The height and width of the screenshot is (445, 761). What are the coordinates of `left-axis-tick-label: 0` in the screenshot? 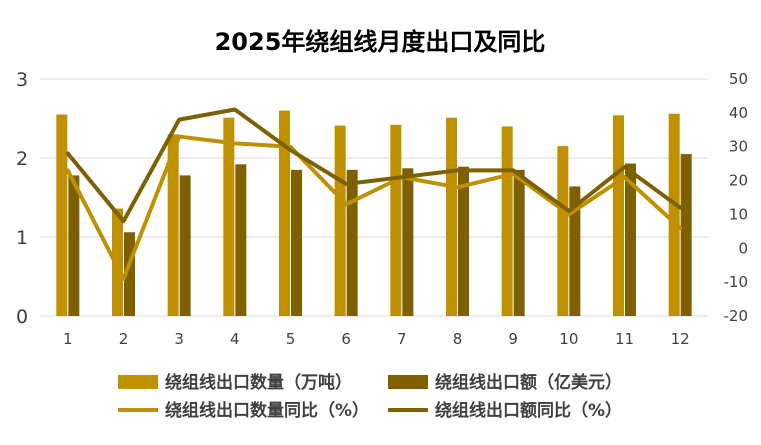 It's located at (22, 317).